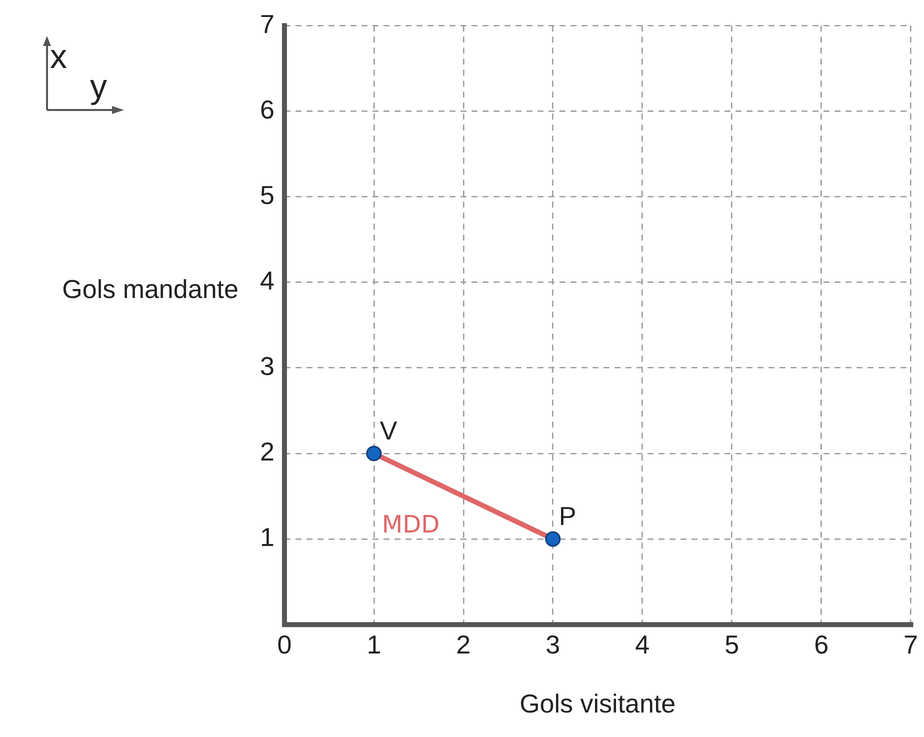 This screenshot has height=737, width=924. Describe the element at coordinates (267, 451) in the screenshot. I see `y-tick-label: 2` at that location.